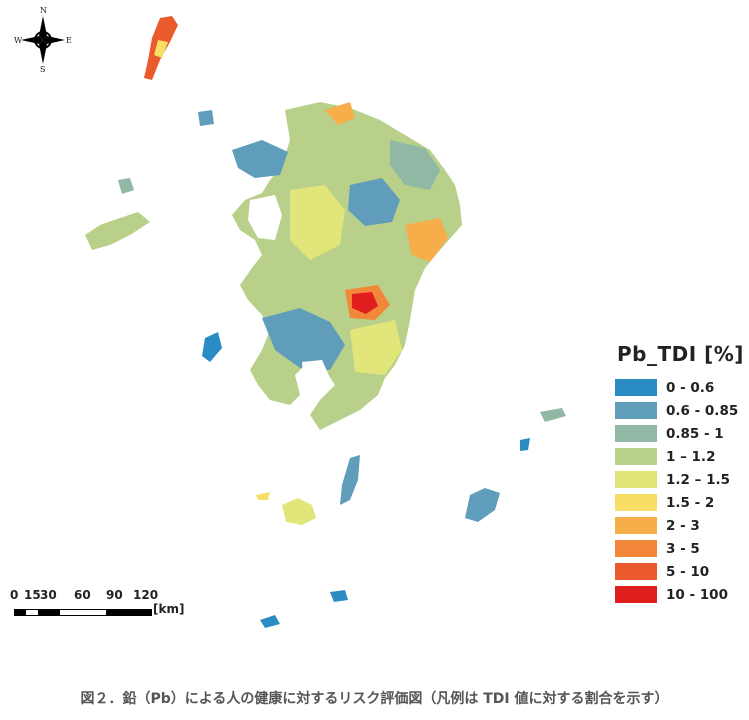  What do you see at coordinates (426, 240) in the screenshot?
I see `region-orange-east` at bounding box center [426, 240].